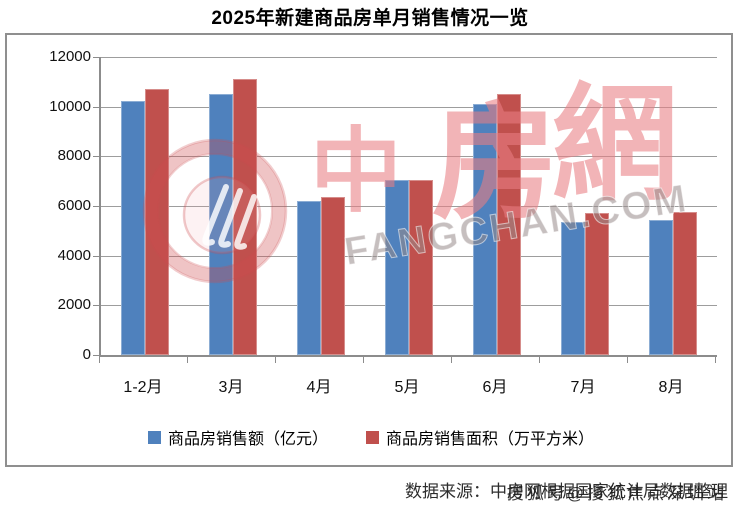  I want to click on data-source-text: 数据来源：中房网根据国家统计局数据整理, so click(566, 491).